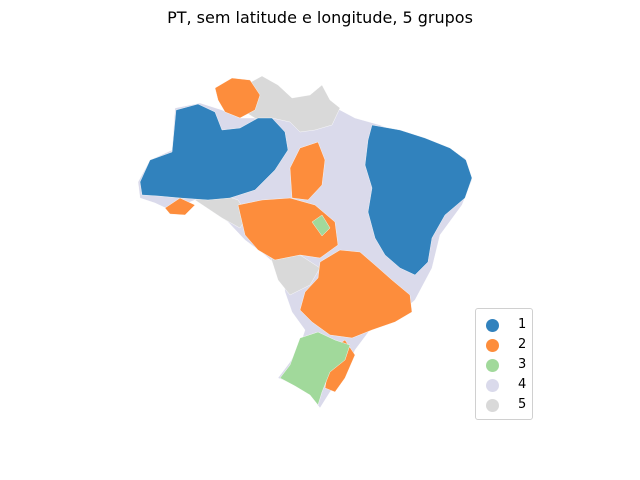  Describe the element at coordinates (522, 324) in the screenshot. I see `legend-label-1: 1` at that location.